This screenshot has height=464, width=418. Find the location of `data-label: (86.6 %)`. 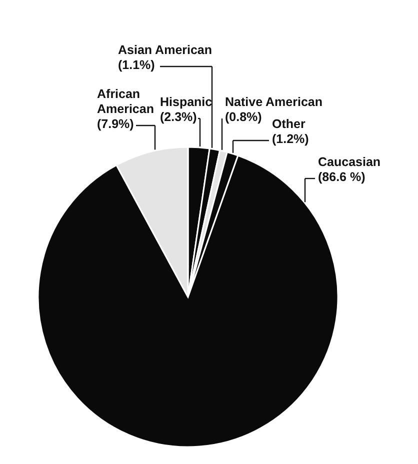

data-label: (86.6 %) is located at coordinates (342, 177).